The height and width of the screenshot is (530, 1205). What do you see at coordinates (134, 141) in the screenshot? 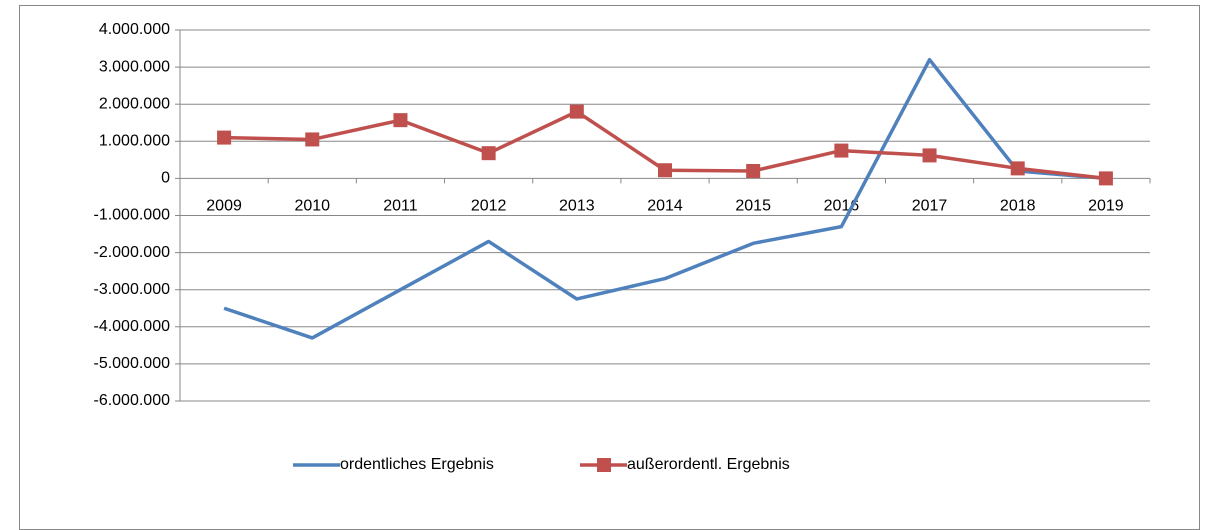
I see `y-tick-label: 1.000.000` at bounding box center [134, 141].